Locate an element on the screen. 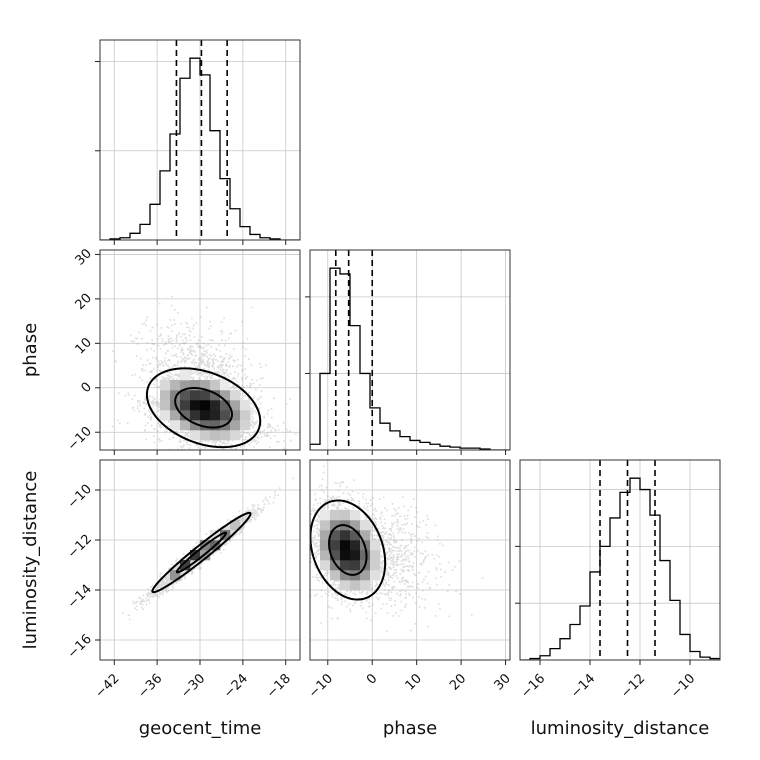  x-tick-label: −10 is located at coordinates (321, 686).